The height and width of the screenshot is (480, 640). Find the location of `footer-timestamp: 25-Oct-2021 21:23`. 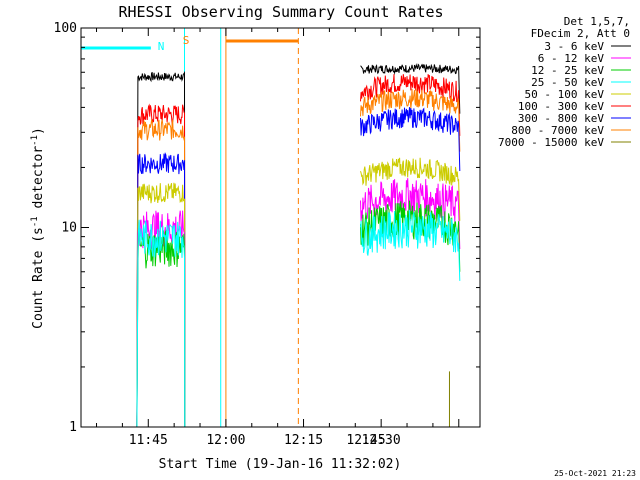

footer-timestamp: 25-Oct-2021 21:23 is located at coordinates (595, 473).